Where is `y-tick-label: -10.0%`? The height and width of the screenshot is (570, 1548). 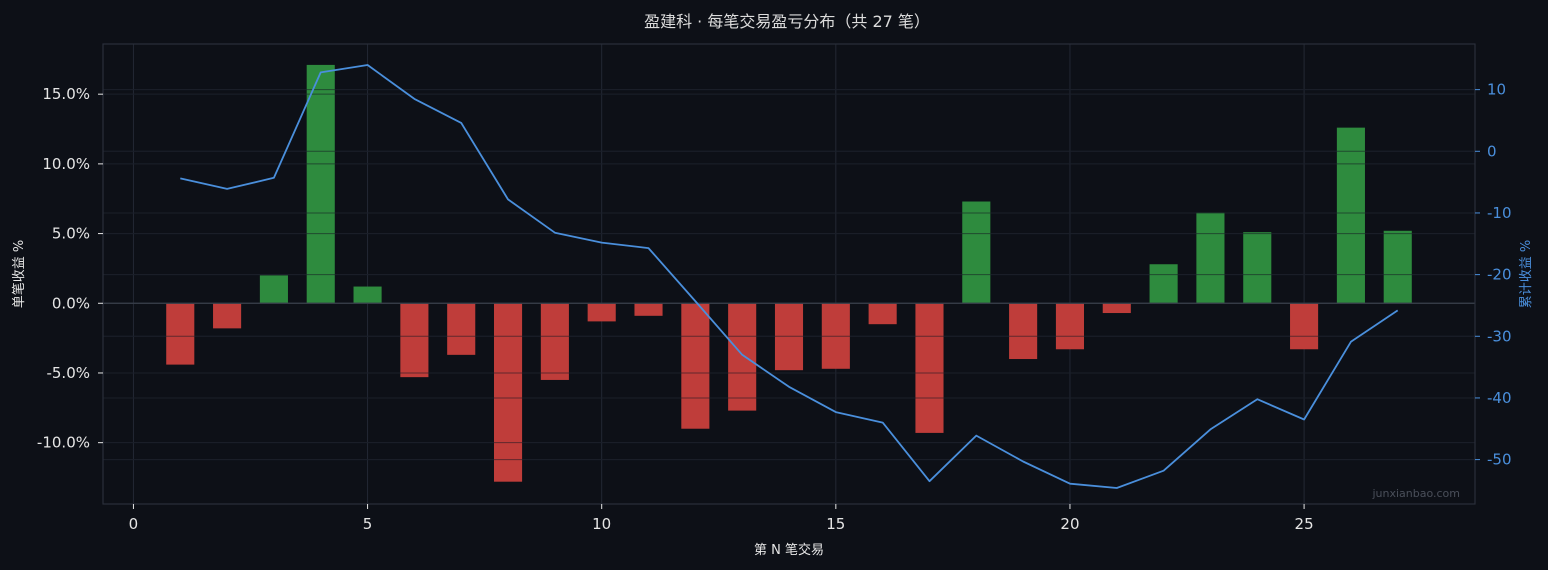 y-tick-label: -10.0% is located at coordinates (63, 443).